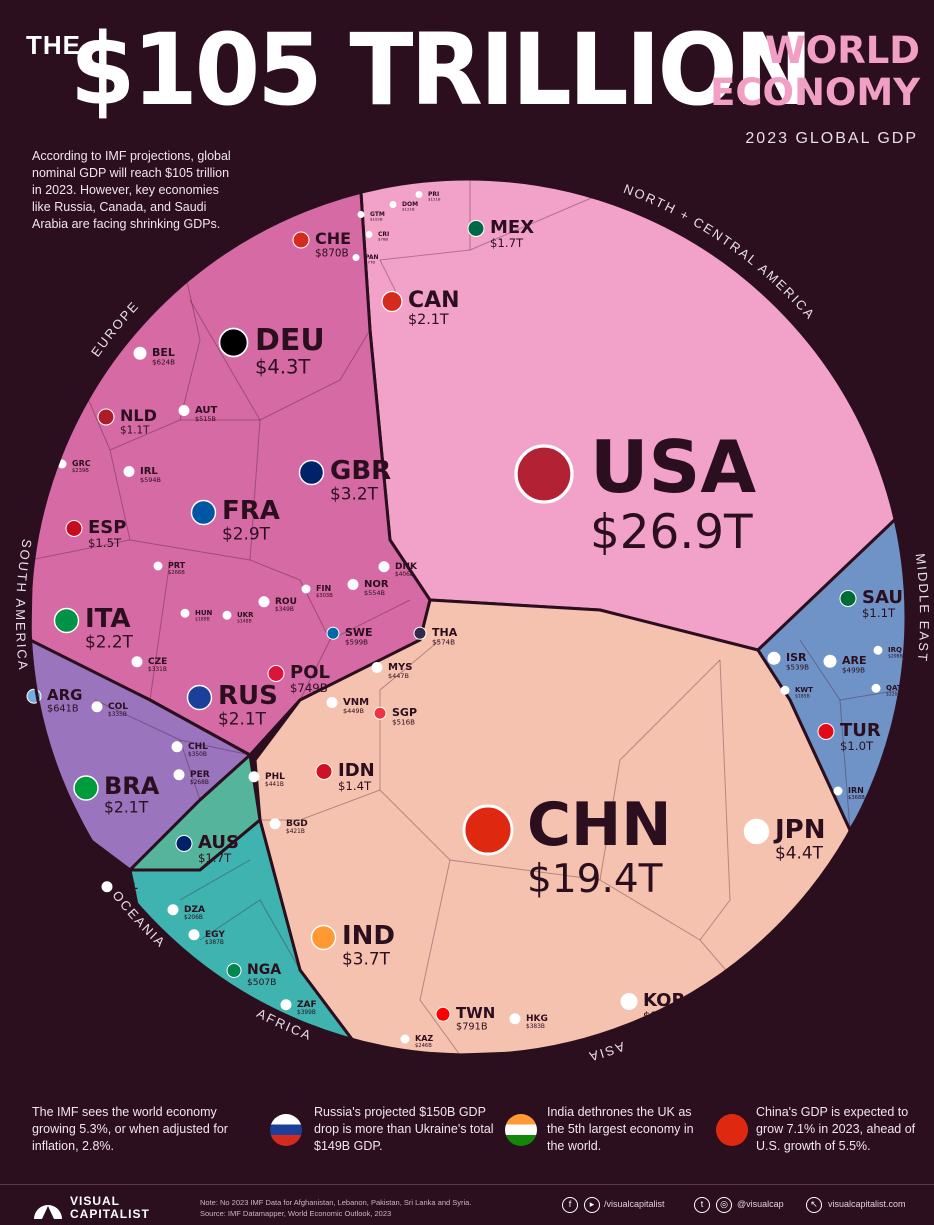  Describe the element at coordinates (74, 528) in the screenshot. I see `esp-flag-icon` at that location.